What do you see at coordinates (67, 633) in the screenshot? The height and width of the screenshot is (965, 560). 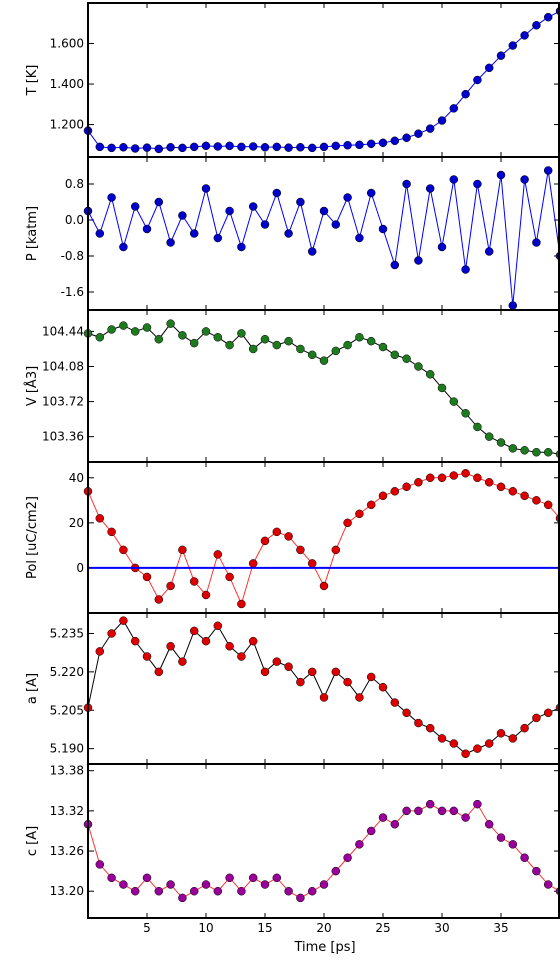 I see `y-tick-label: 5.235` at bounding box center [67, 633].